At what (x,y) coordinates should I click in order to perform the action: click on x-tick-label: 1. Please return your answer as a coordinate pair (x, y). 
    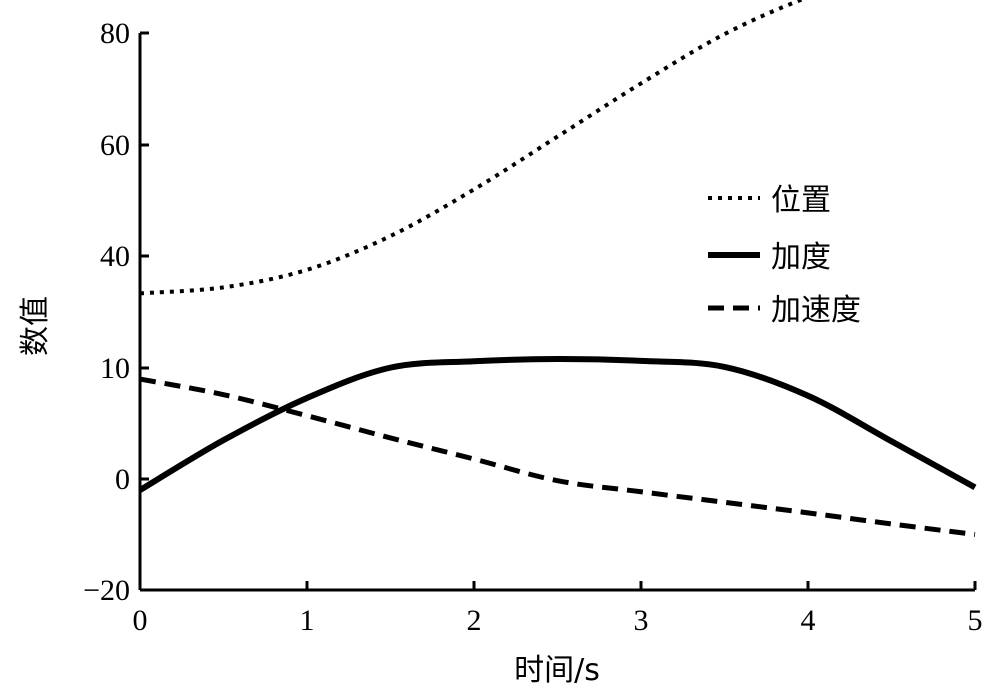
    Looking at the image, I should click on (307, 620).